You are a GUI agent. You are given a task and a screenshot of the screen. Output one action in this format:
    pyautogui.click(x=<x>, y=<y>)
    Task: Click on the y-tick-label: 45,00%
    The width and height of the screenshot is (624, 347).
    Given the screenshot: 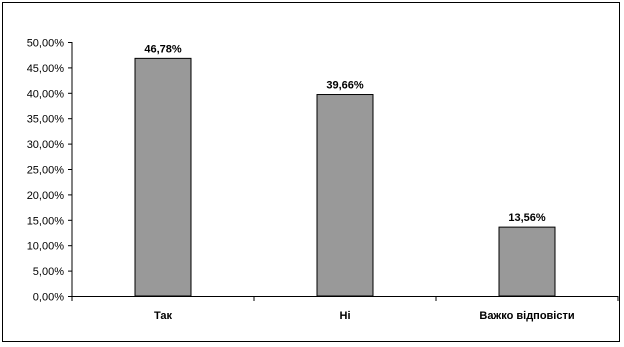 What is the action you would take?
    pyautogui.click(x=46, y=69)
    